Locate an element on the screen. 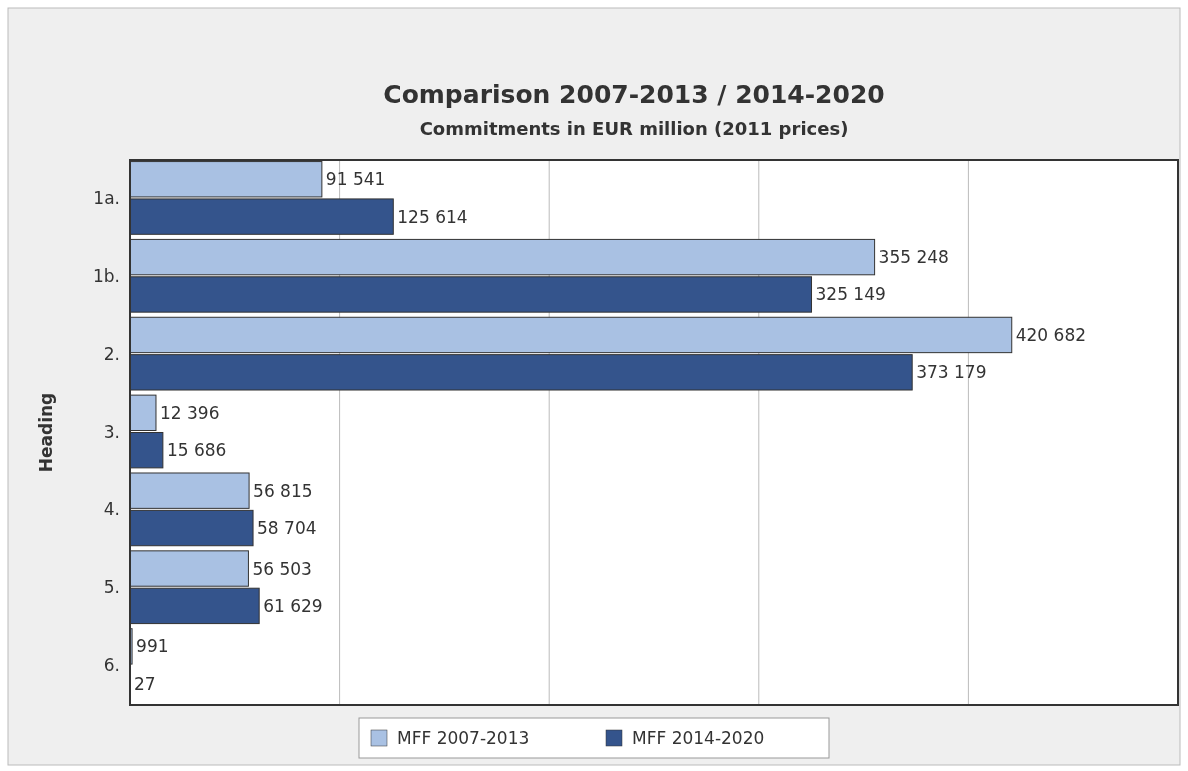 This screenshot has width=1188, height=771. data-label: 125 614 is located at coordinates (432, 216).